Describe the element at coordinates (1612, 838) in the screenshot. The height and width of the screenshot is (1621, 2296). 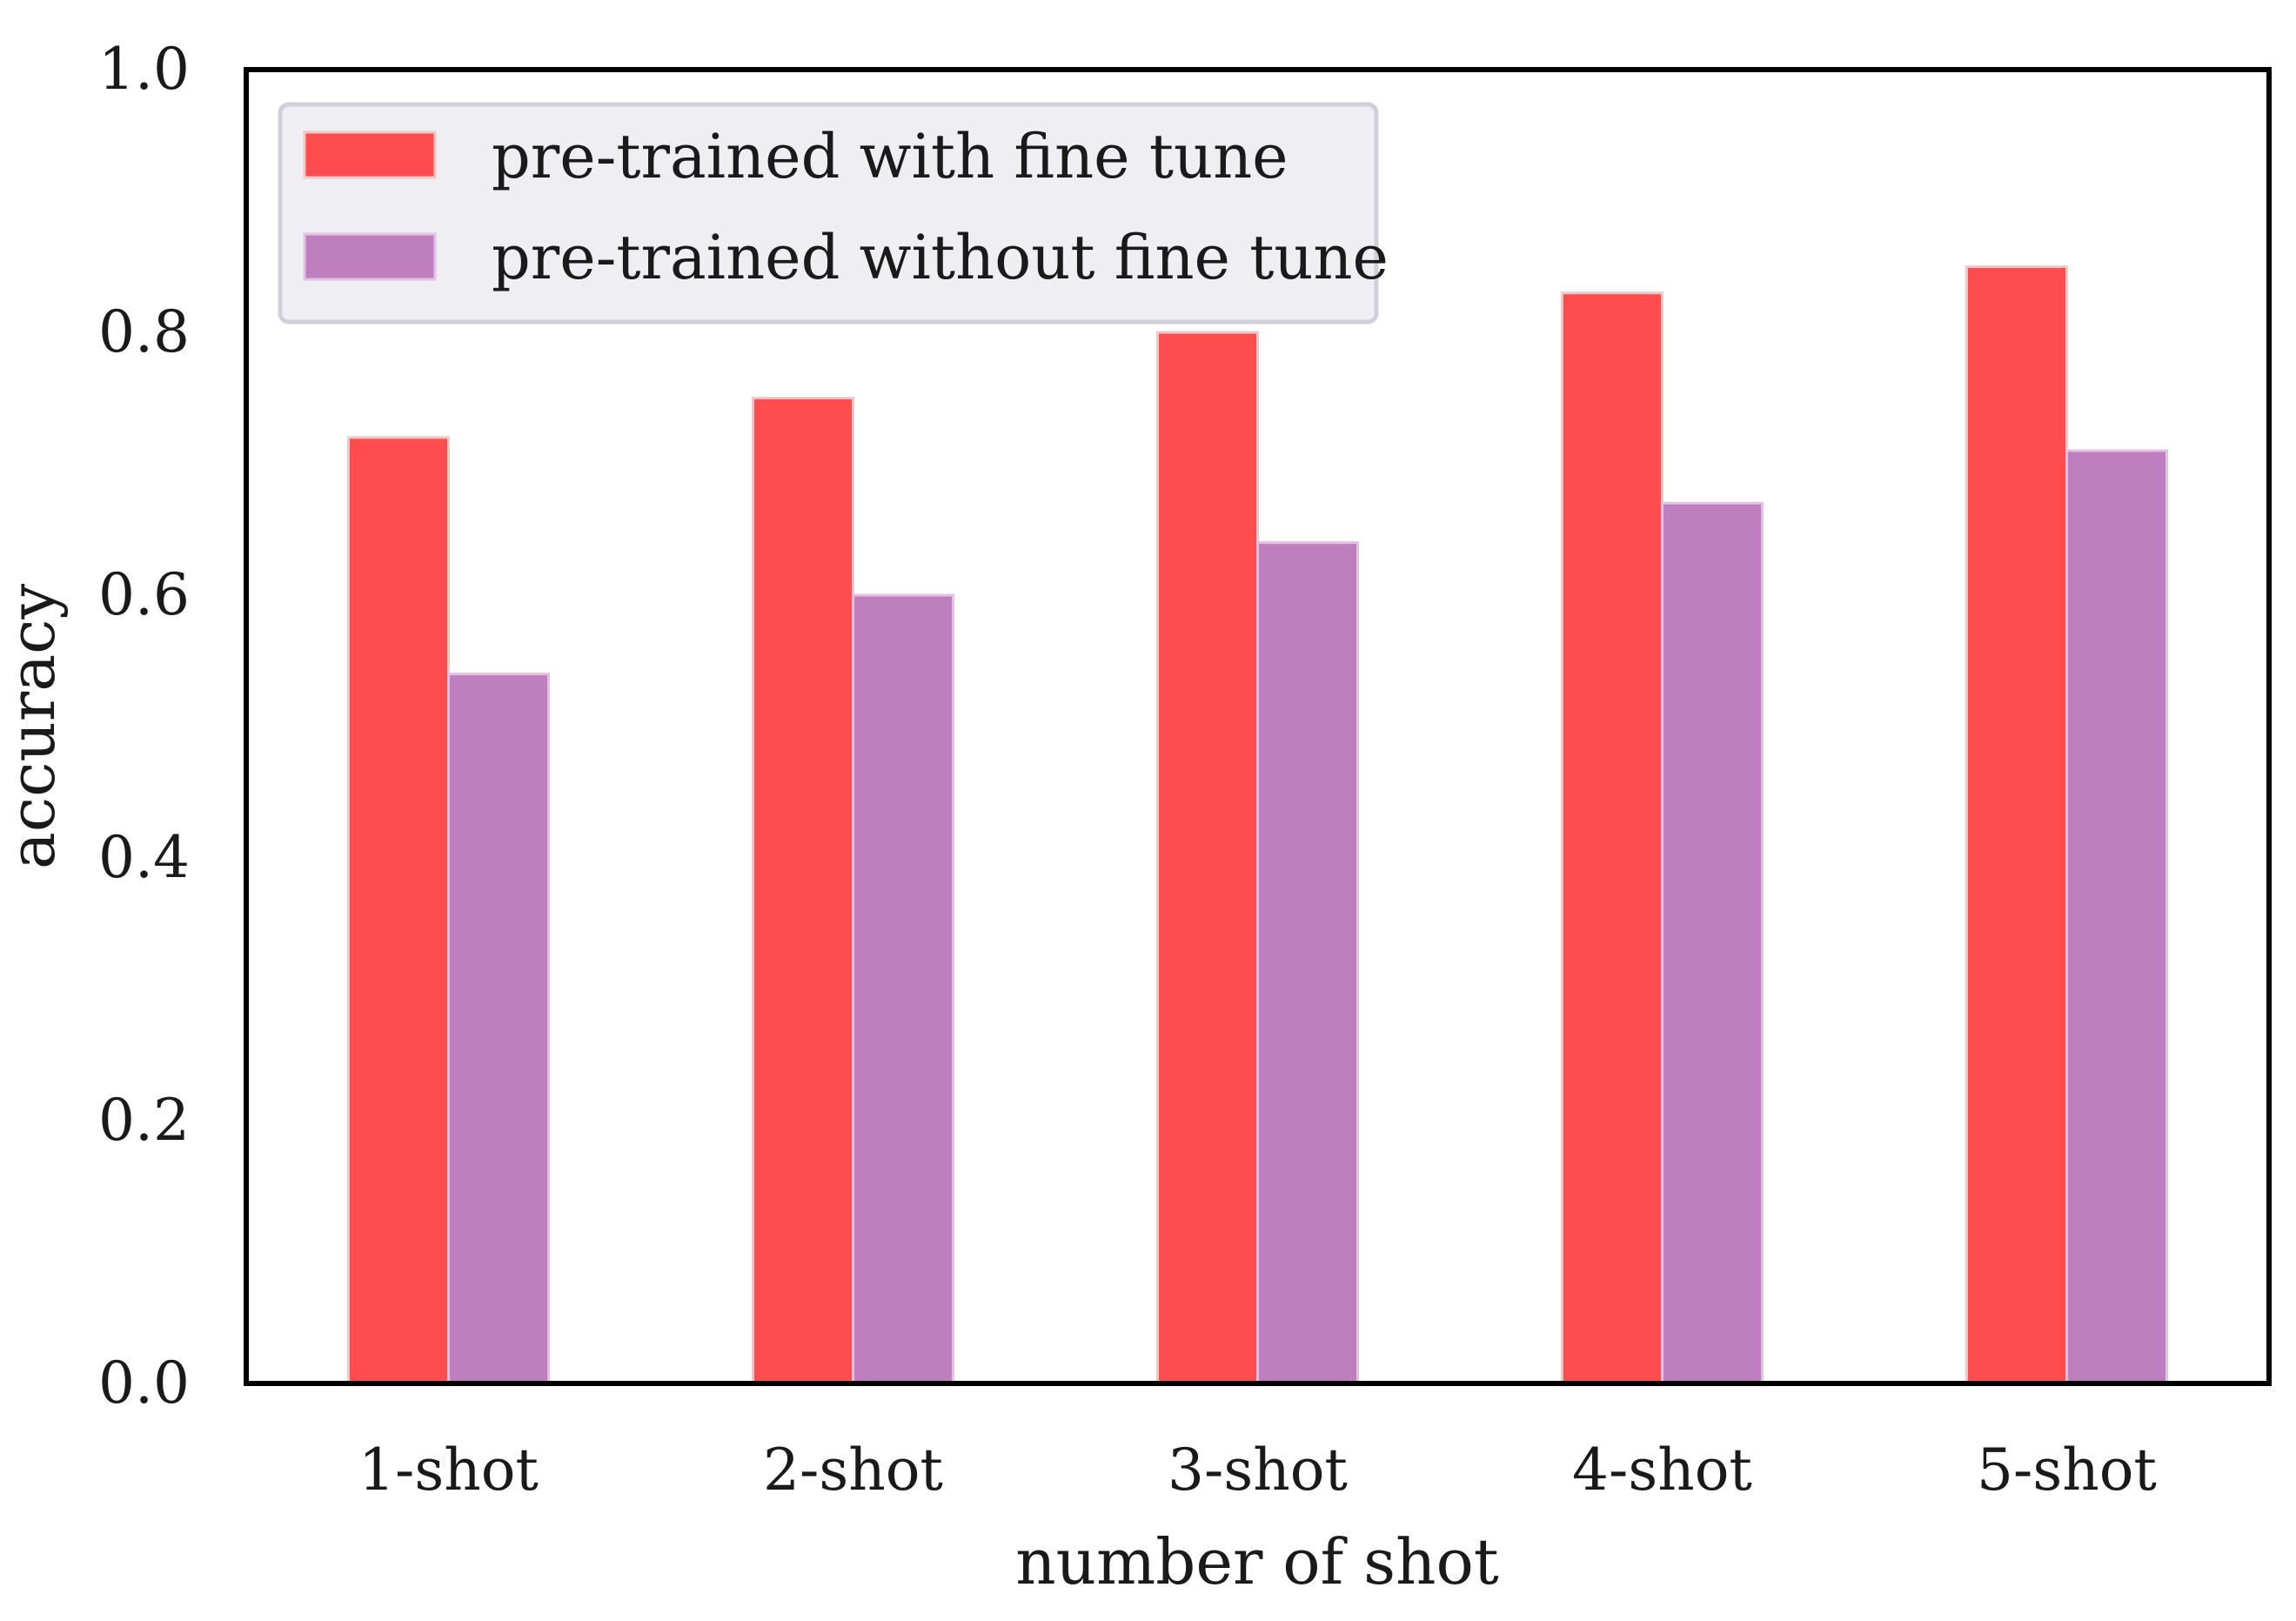
I see `bar-with-fine-tune-4-shot` at that location.